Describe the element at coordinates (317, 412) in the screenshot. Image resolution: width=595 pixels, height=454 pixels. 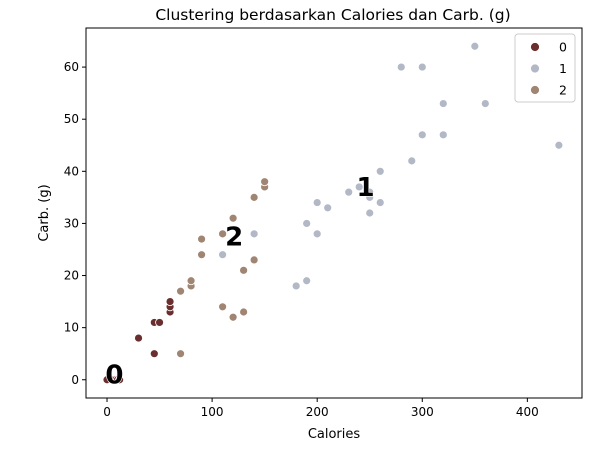
I see `x-tick-label: 200` at that location.